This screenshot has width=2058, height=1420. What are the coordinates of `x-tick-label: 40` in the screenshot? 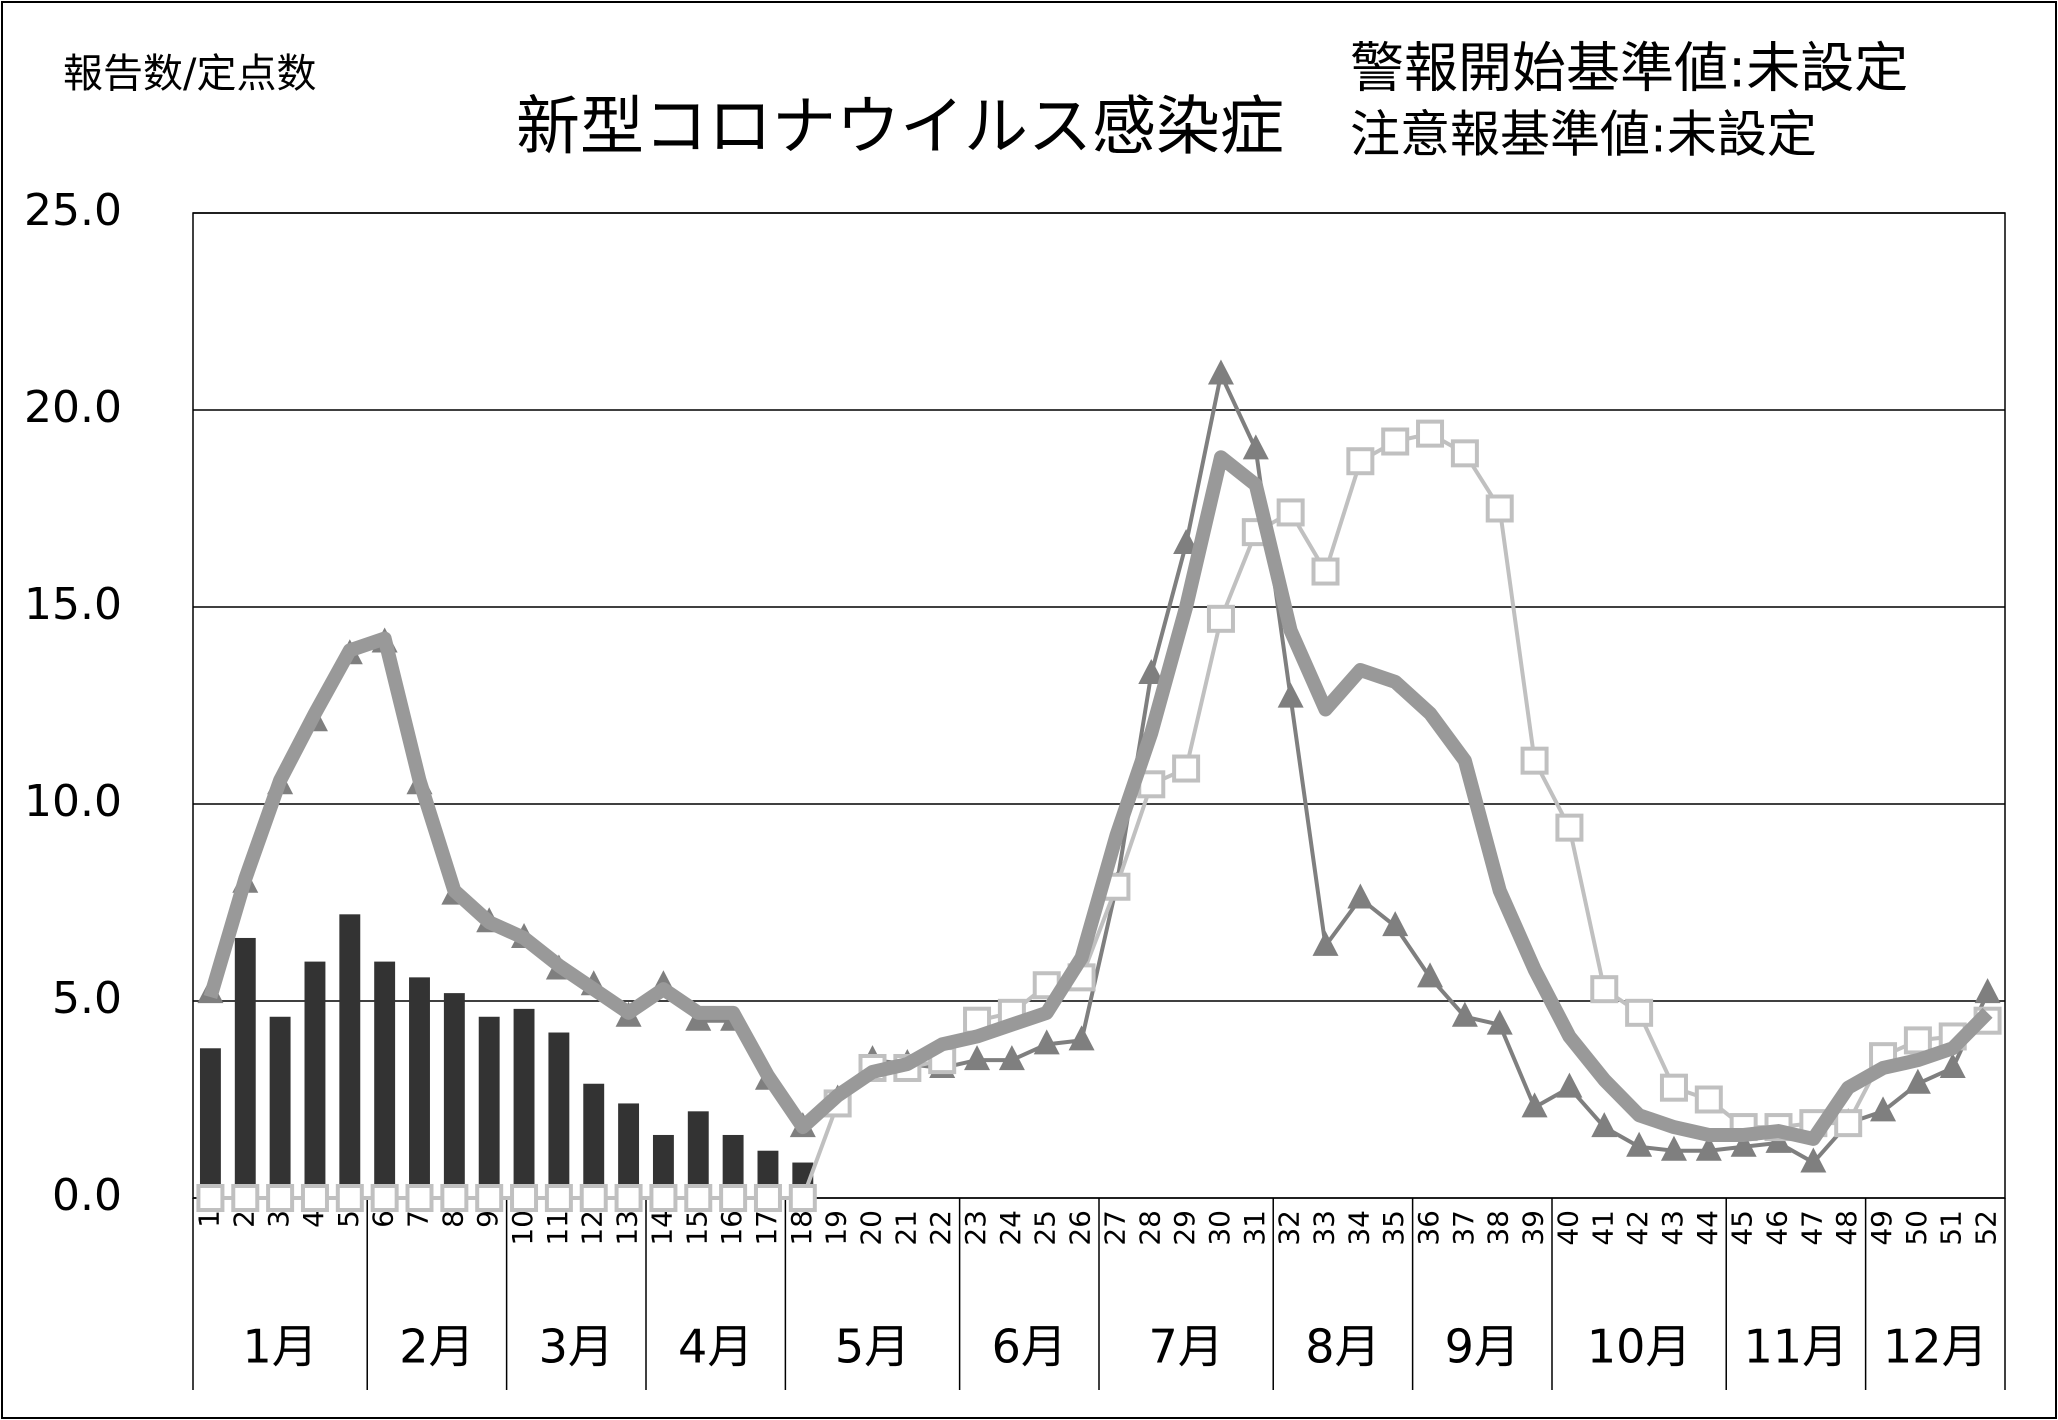 It's located at (1567, 1228).